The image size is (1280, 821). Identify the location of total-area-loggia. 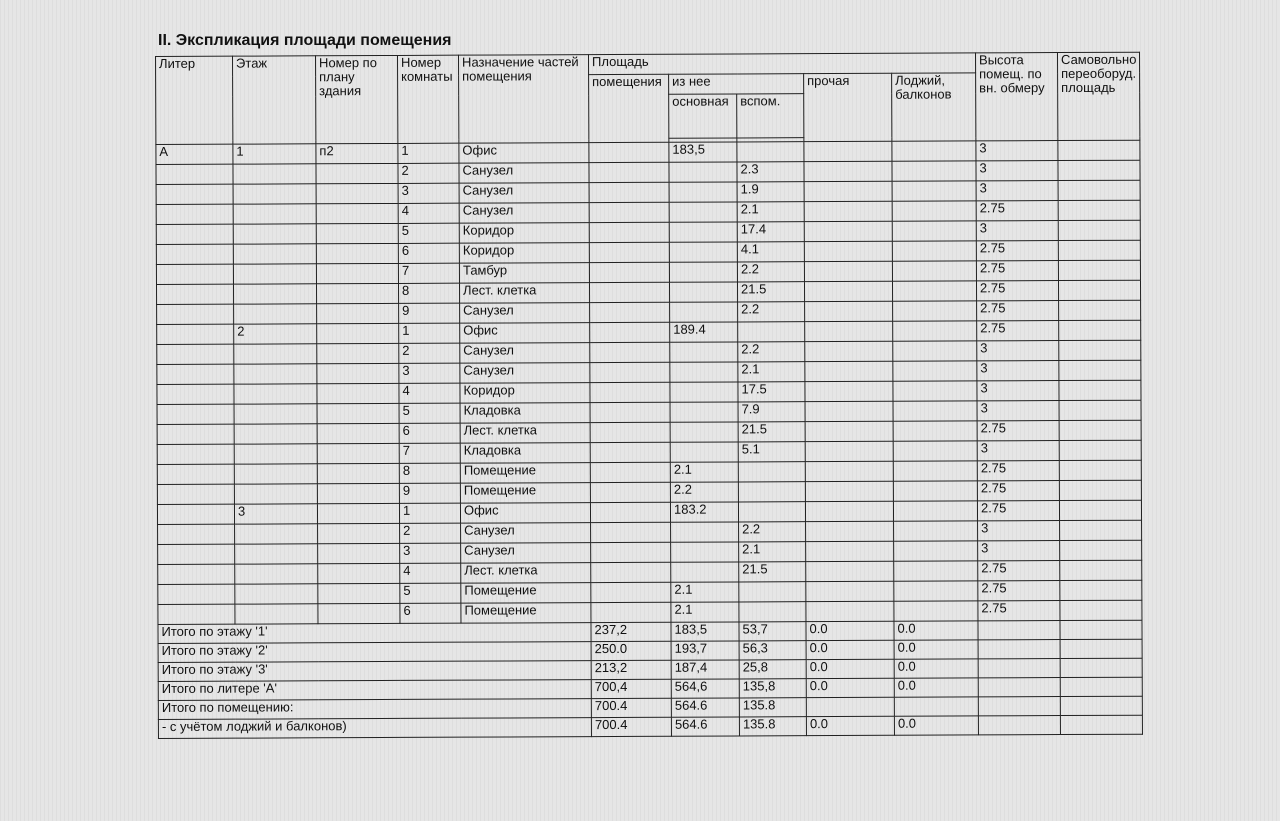
(936, 706).